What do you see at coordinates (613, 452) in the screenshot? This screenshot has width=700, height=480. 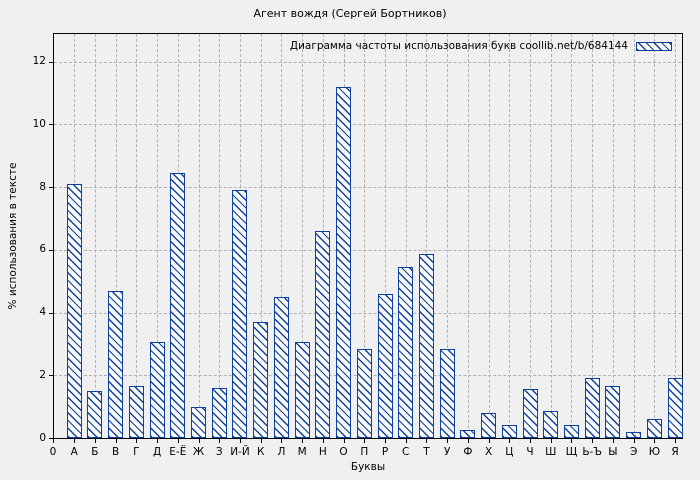 I see `x-tick-label: Ы` at bounding box center [613, 452].